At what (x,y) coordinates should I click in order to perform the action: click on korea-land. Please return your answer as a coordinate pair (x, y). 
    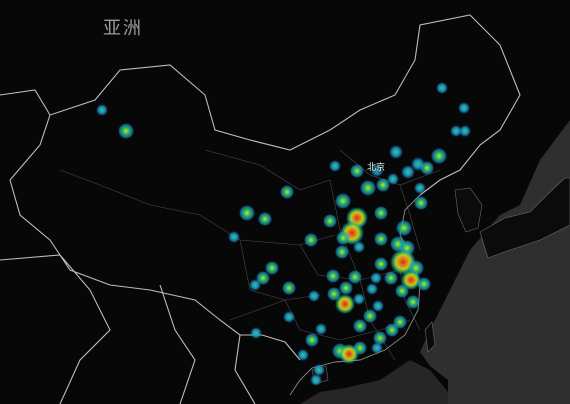
    Looking at the image, I should click on (468, 210).